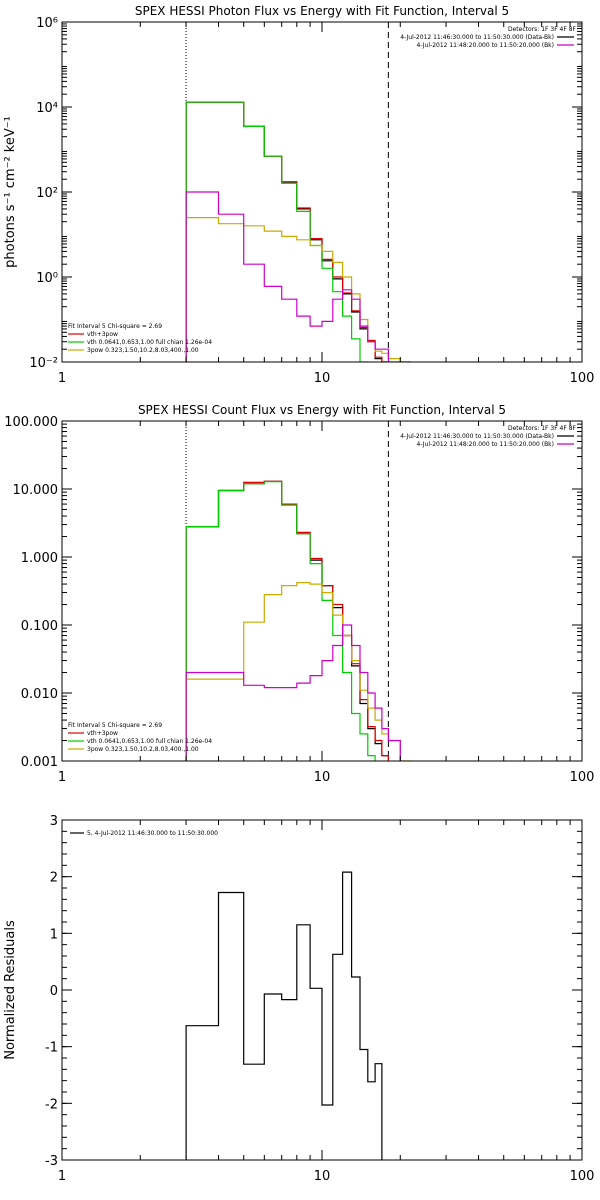 The width and height of the screenshot is (600, 1200). I want to click on y-tick-label: 3, so click(54, 821).